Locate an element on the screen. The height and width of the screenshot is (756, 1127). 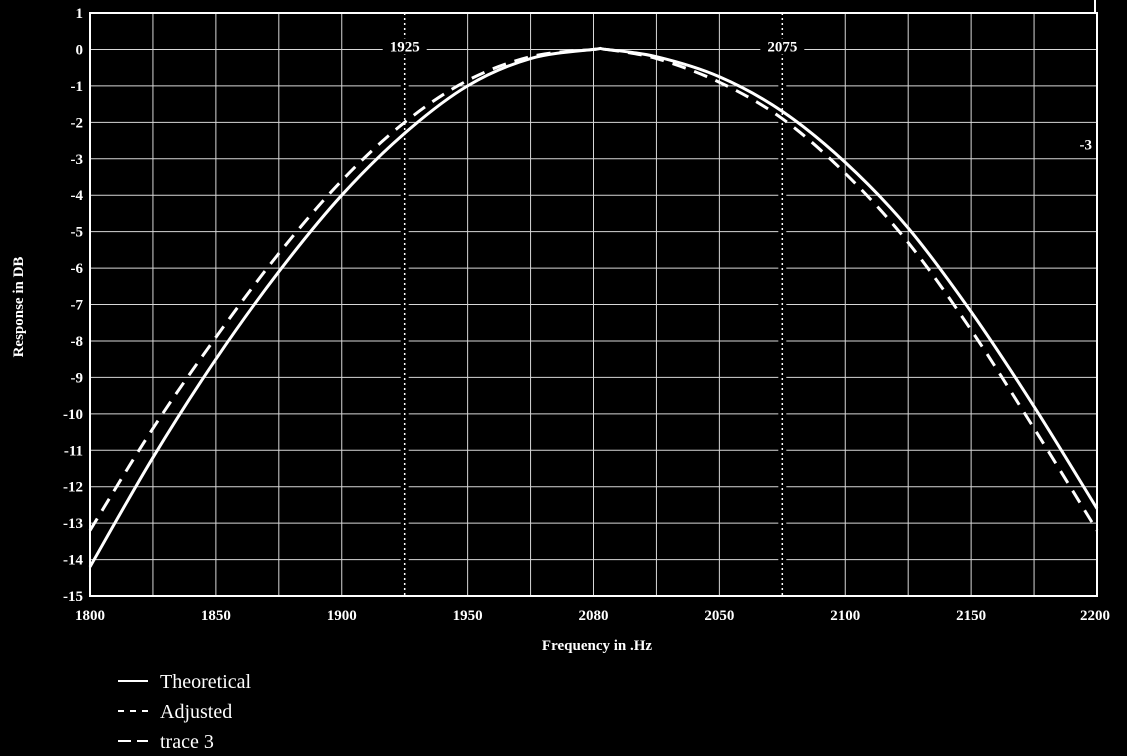
legend-label: Theoretical is located at coordinates (205, 682).